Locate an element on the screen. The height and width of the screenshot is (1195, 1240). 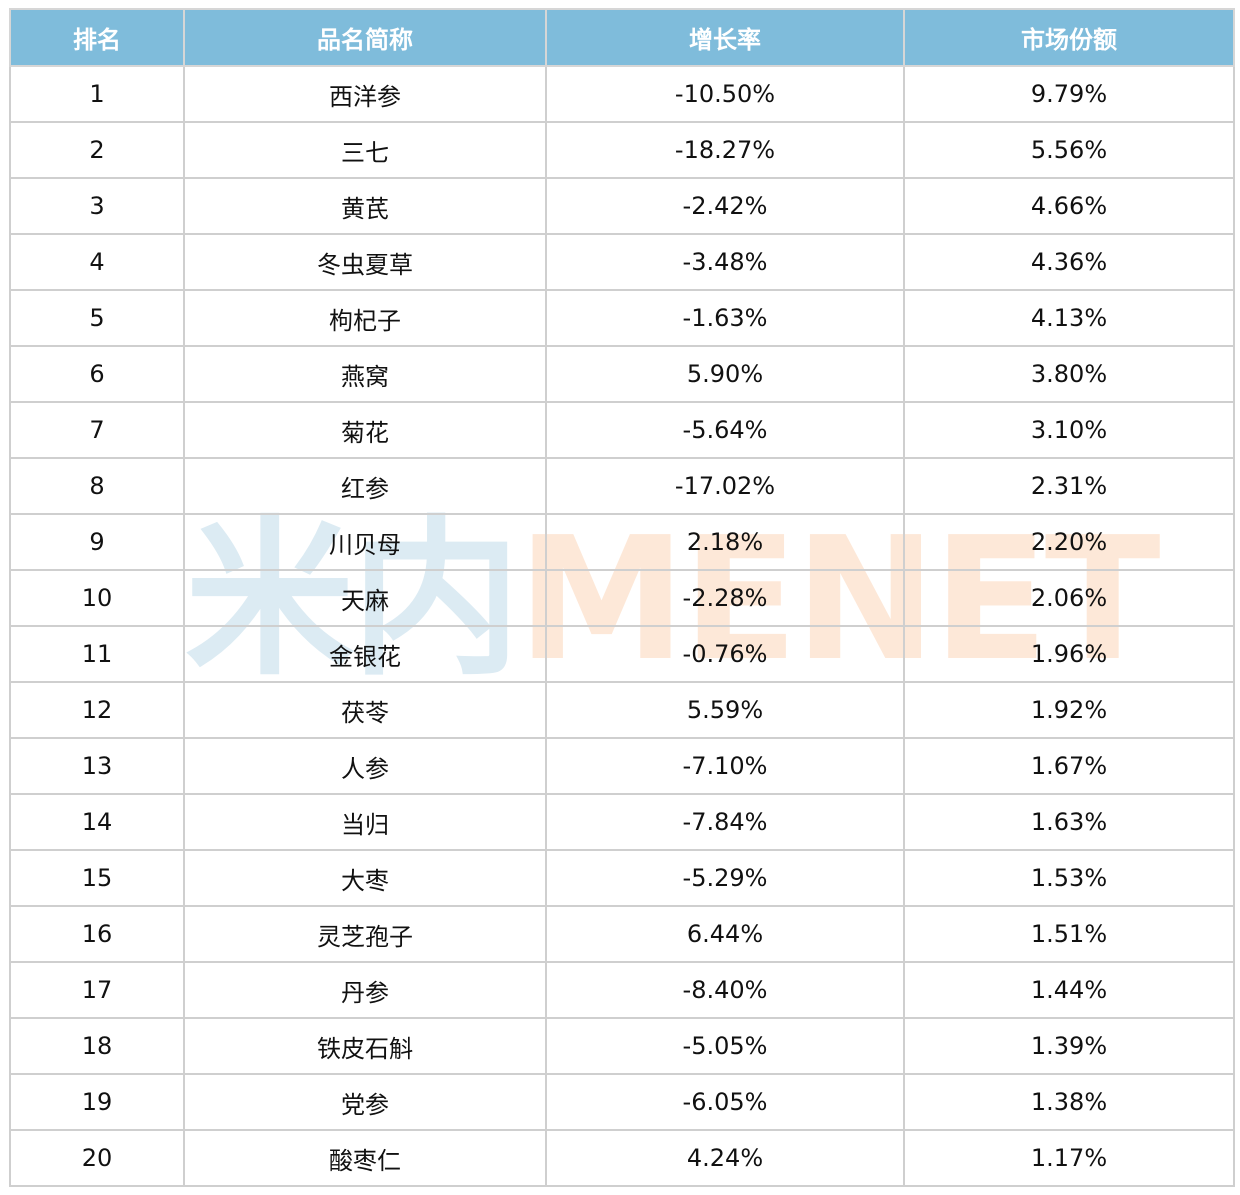
cell-name: 天麻 is located at coordinates (365, 598).